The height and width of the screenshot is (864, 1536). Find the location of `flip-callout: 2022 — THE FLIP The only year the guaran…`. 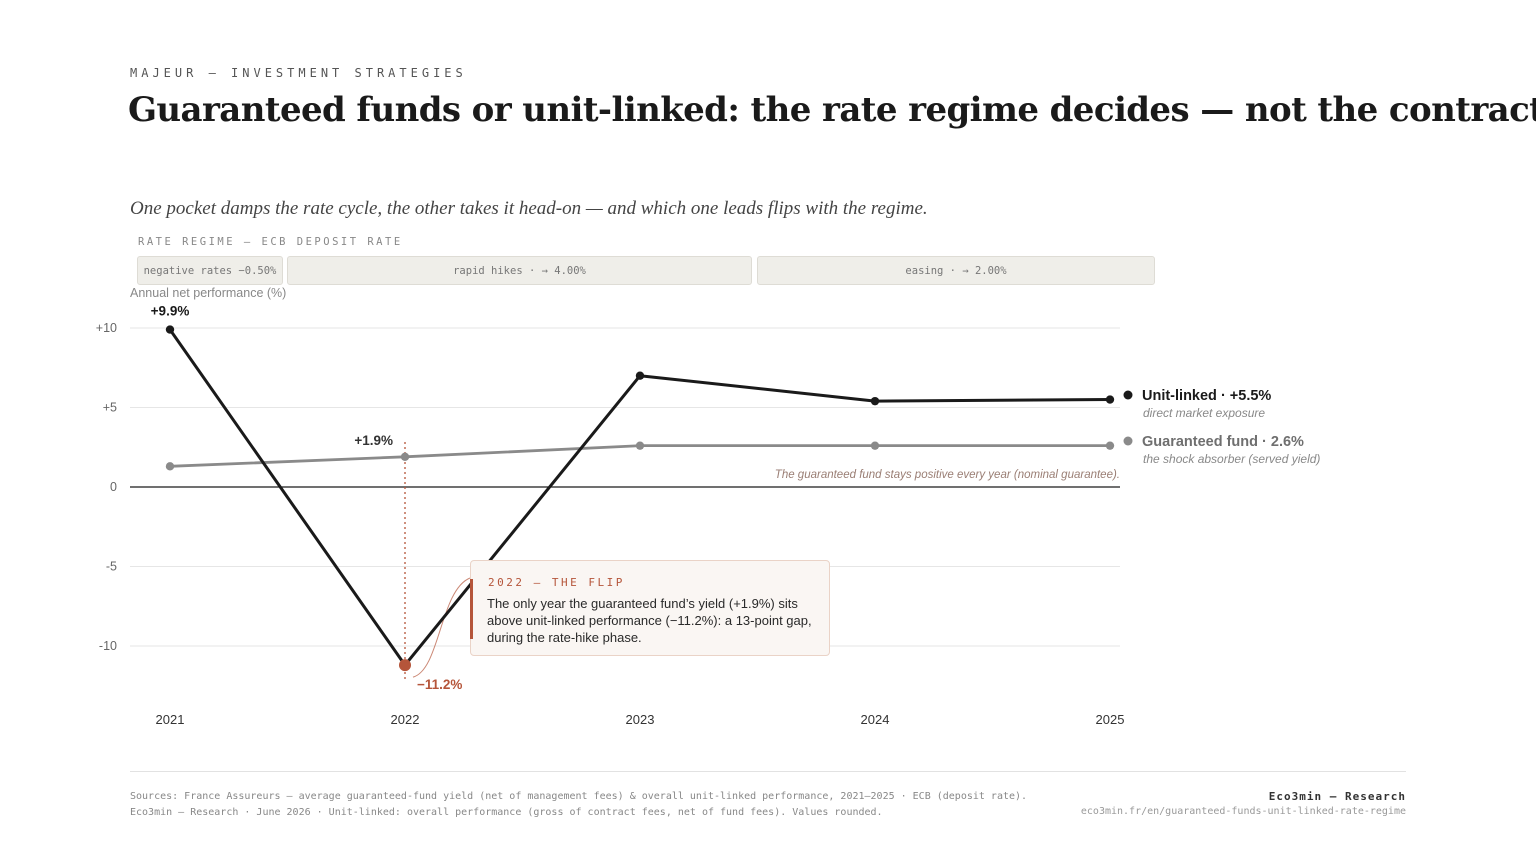

flip-callout: 2022 — THE FLIP The only year the guaran… is located at coordinates (650, 608).